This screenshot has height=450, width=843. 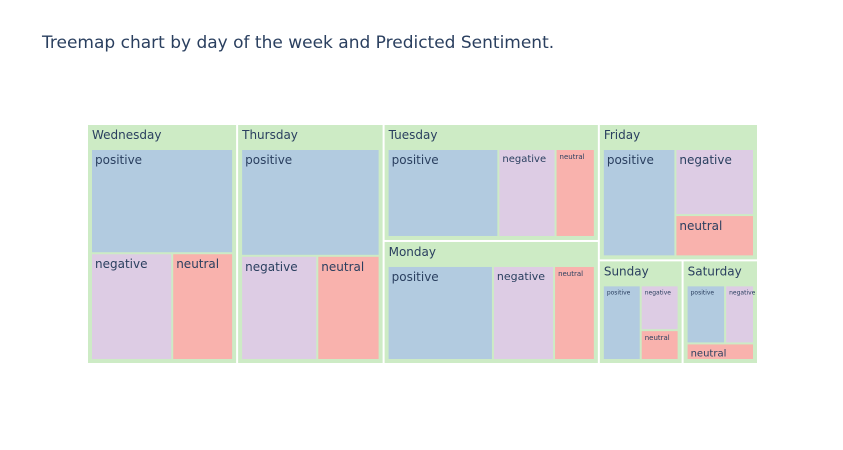 I want to click on leaf-label-saturday-neutral: neutral, so click(x=709, y=353).